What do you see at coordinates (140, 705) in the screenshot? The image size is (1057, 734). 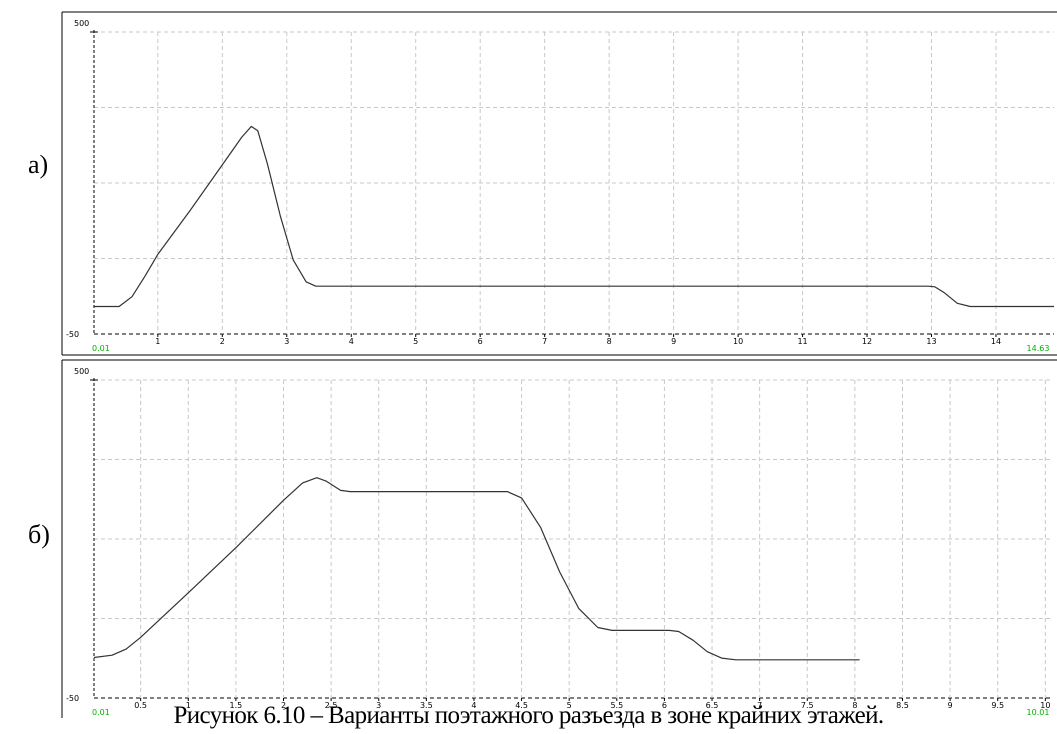 I see `x-tick-label-b-0: 0.5` at bounding box center [140, 705].